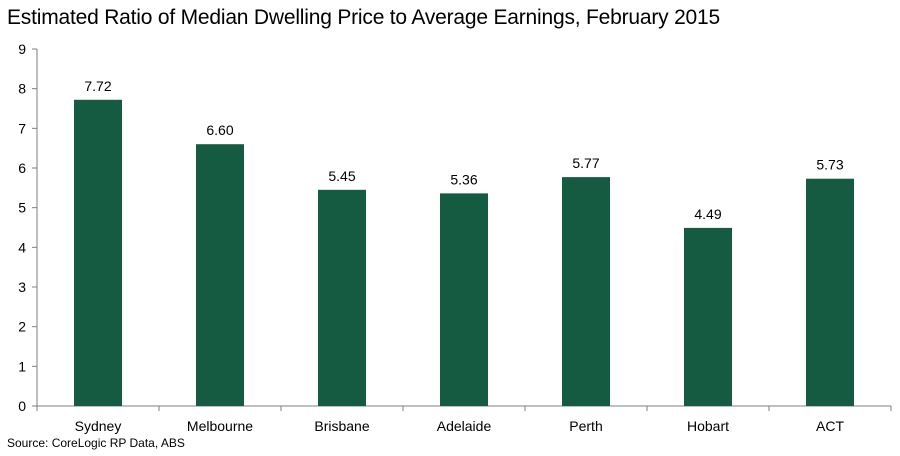 This screenshot has height=456, width=900. What do you see at coordinates (341, 426) in the screenshot?
I see `x-tick-label: Brisbane` at bounding box center [341, 426].